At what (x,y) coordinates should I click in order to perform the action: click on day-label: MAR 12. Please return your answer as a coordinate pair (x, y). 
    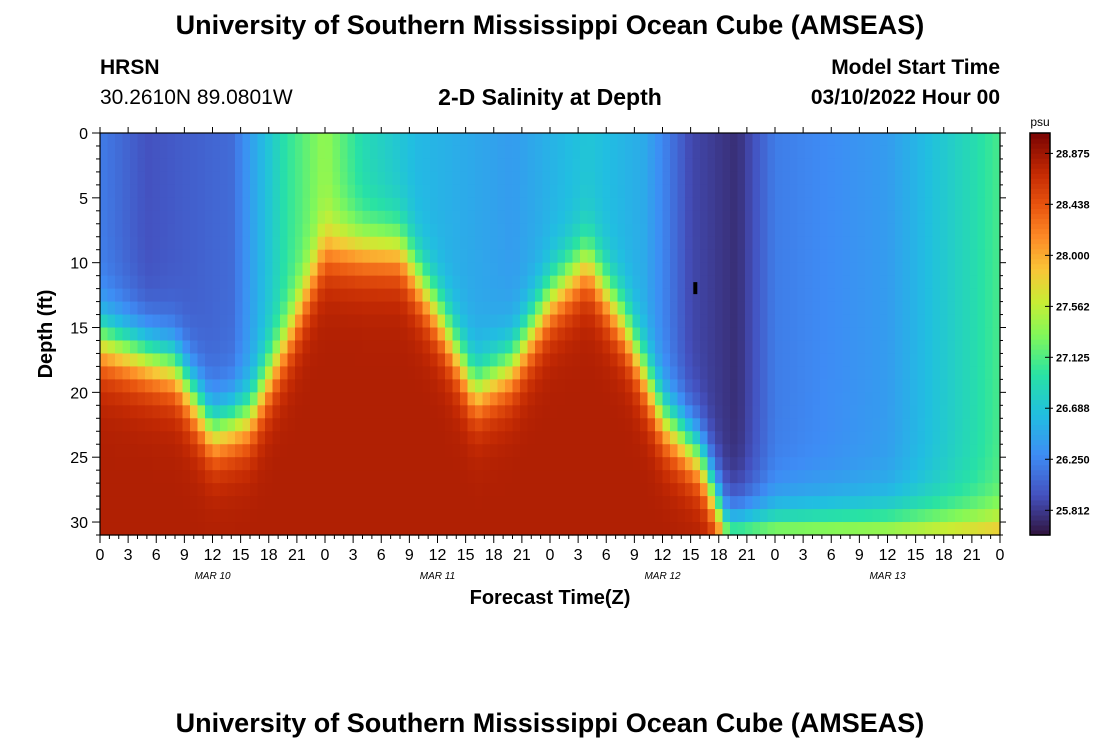
    Looking at the image, I should click on (662, 576).